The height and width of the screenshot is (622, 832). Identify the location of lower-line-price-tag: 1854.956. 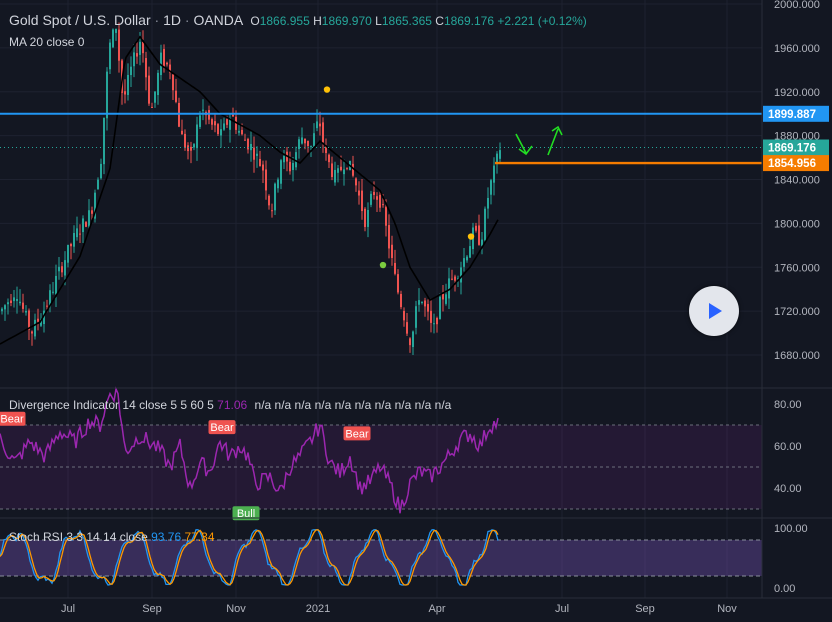
(796, 163).